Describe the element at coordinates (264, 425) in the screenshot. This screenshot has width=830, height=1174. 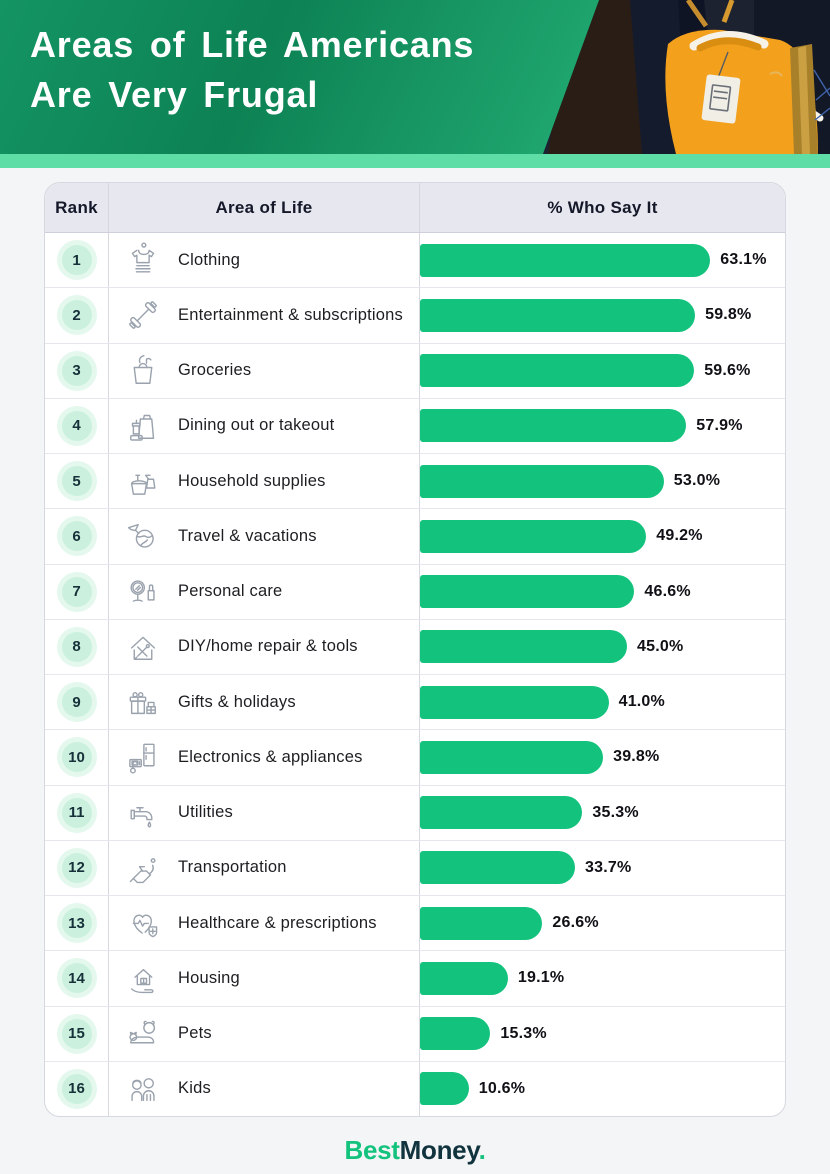
I see `area-cell: Dining out or takeout` at that location.